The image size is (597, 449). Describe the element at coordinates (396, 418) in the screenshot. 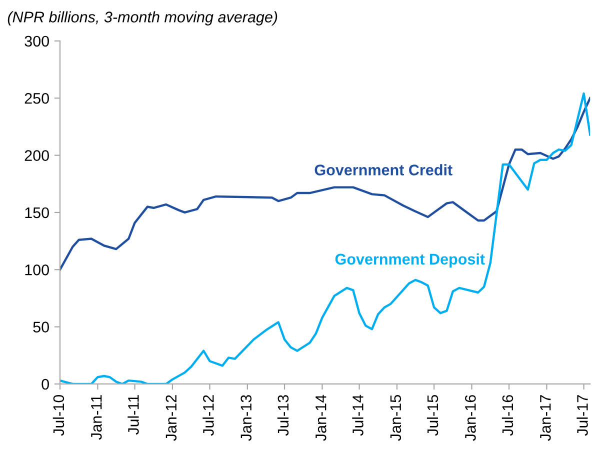

I see `x-tick-label: Jan-15` at that location.